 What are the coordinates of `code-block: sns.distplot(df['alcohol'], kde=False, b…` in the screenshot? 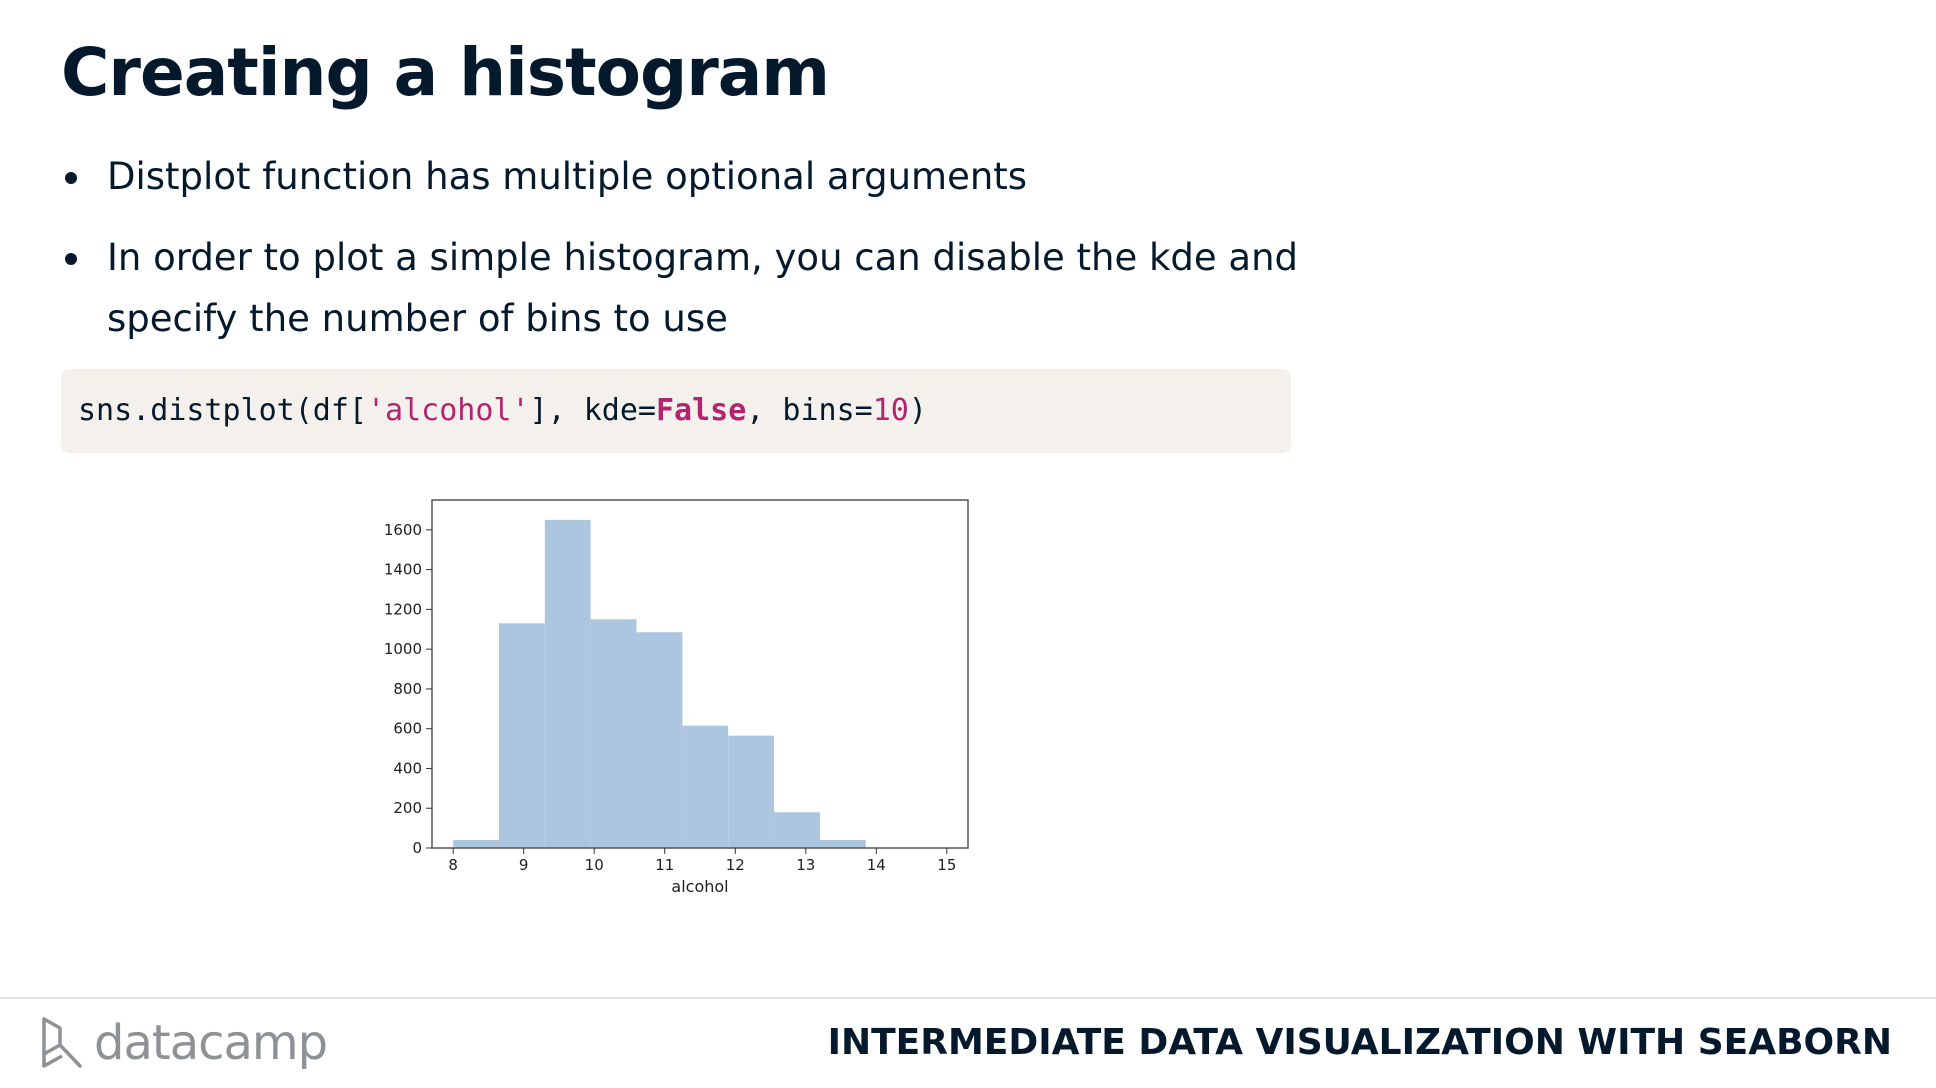 It's located at (676, 411).